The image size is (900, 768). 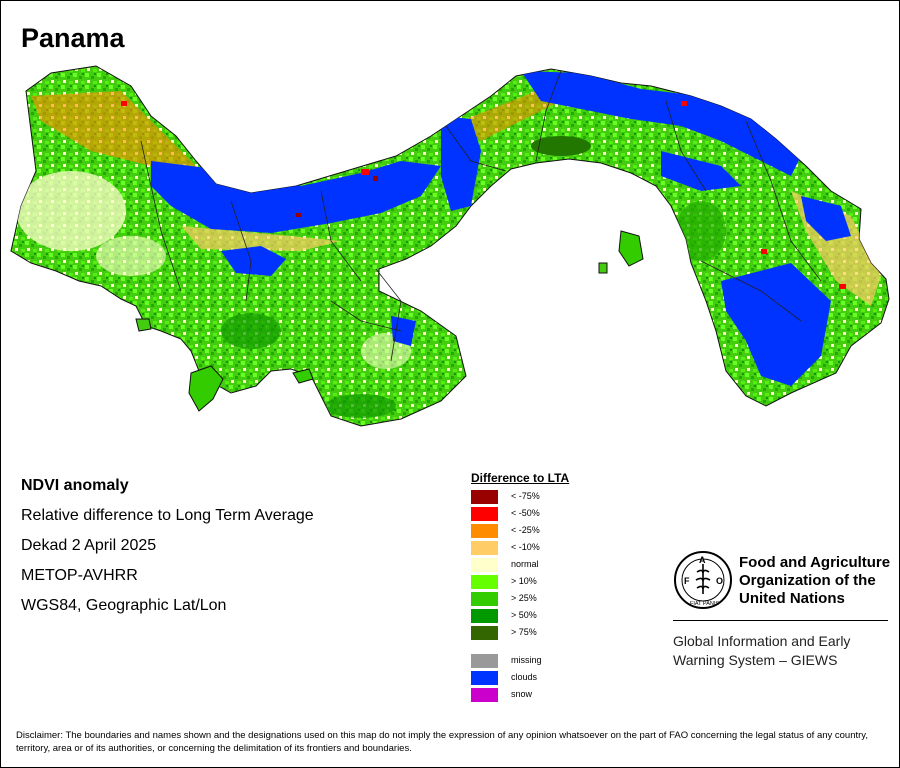 I want to click on legend-item: < -10%, so click(x=571, y=548).